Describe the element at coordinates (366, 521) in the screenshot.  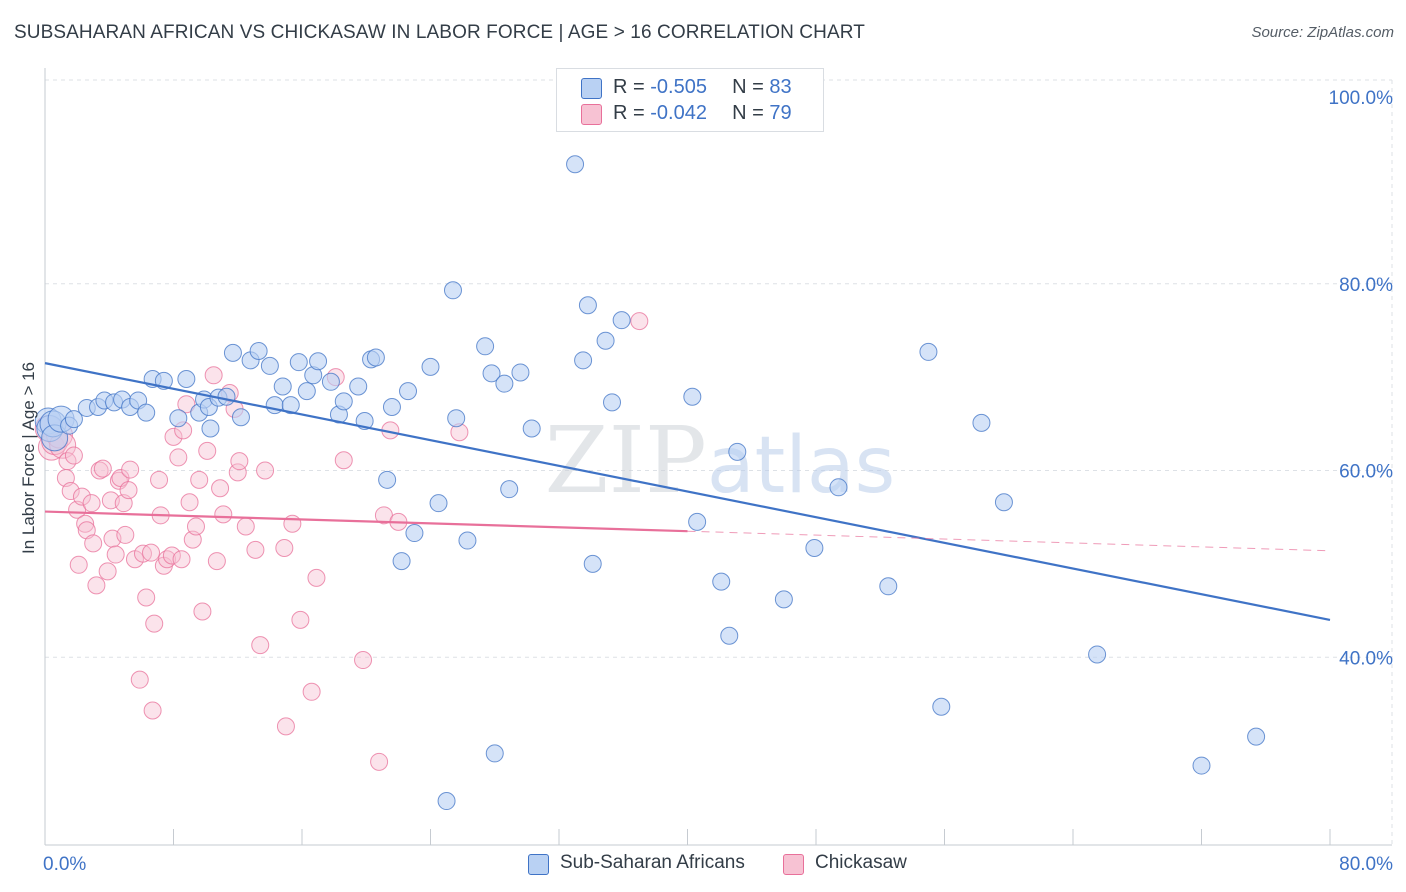
I see `trend-line-chickasaw` at that location.